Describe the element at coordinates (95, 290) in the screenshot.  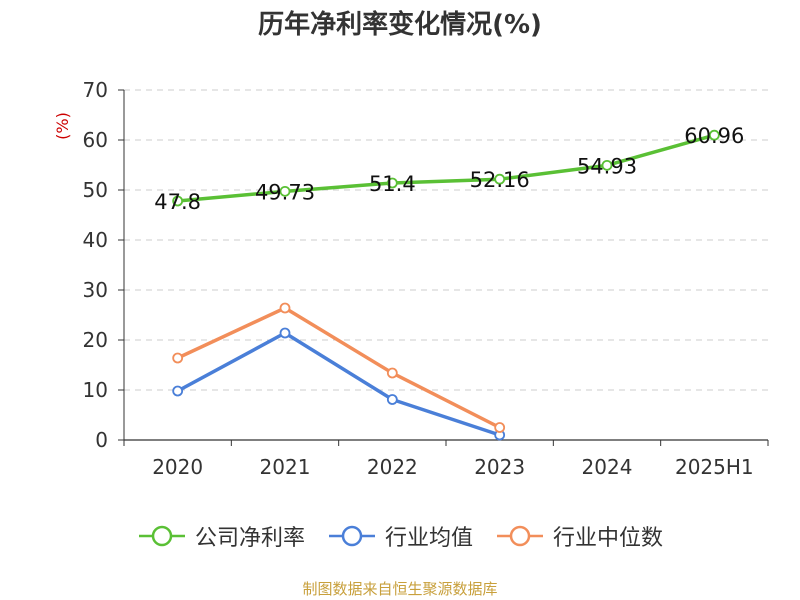
I see `y-tick-label: 30` at that location.